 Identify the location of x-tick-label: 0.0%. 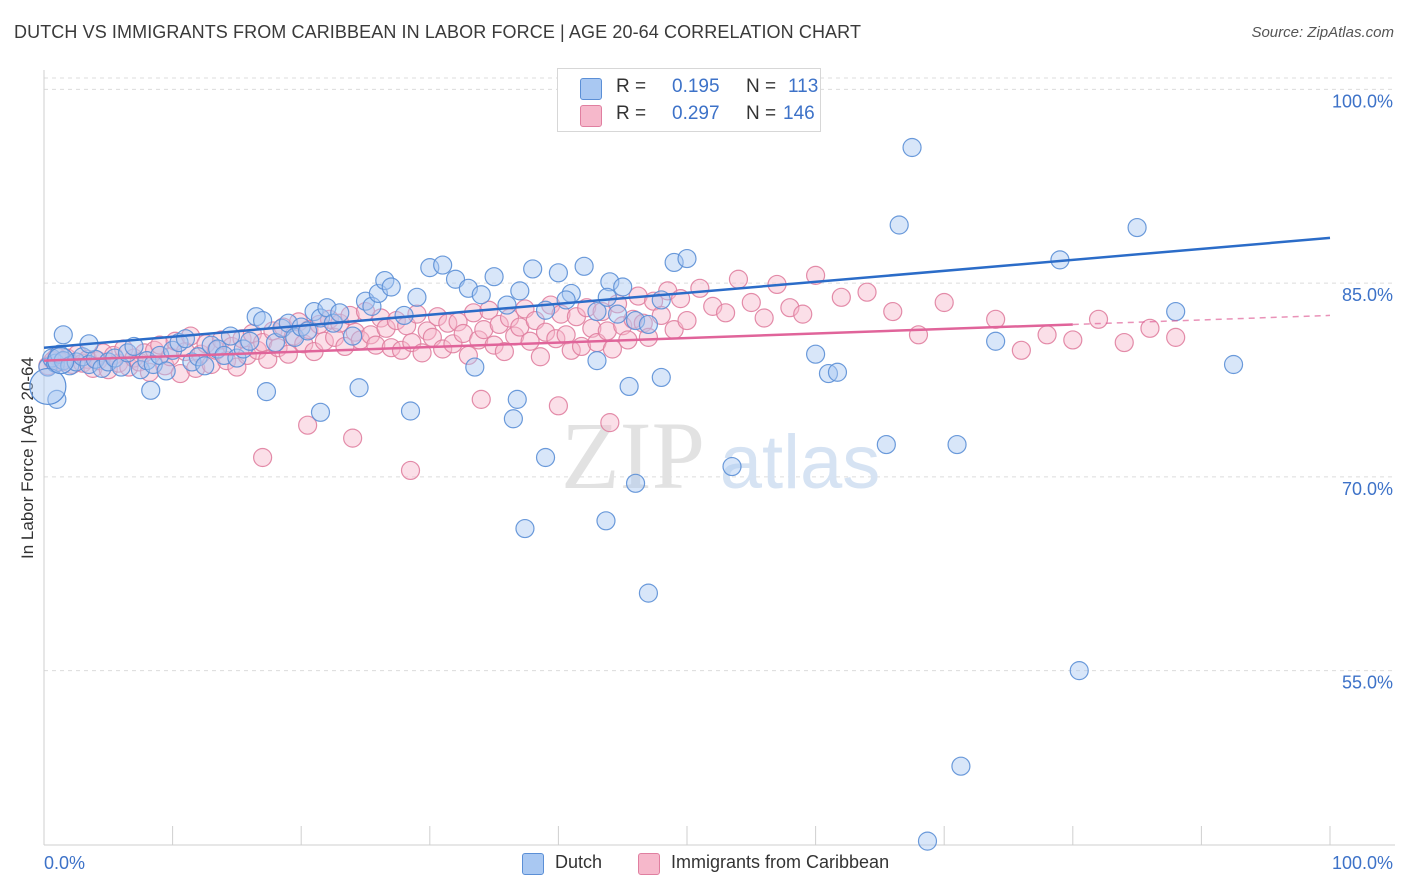
(64, 863).